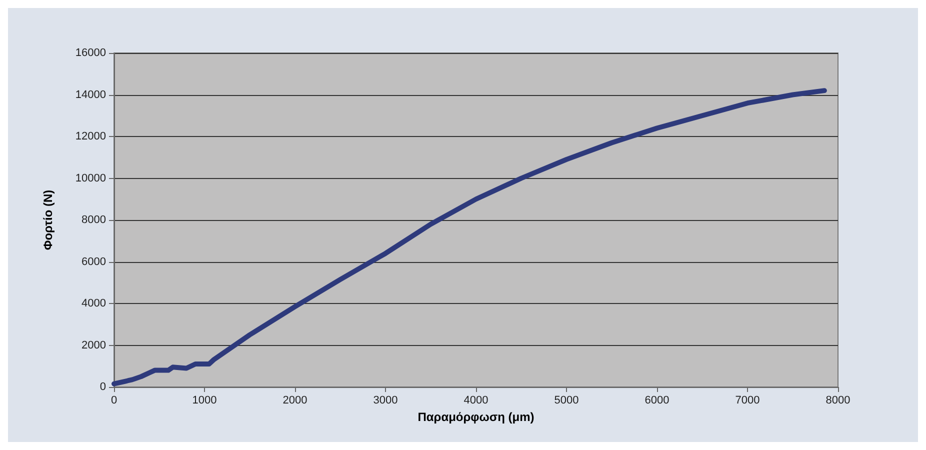 The image size is (926, 450). I want to click on x-tick-label: 6000, so click(657, 400).